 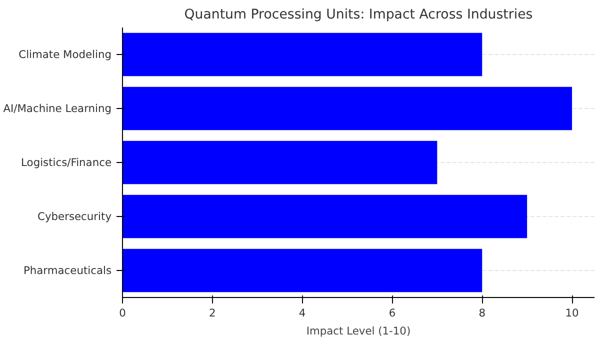 I want to click on y-tick-label: AI/Machine Learning, so click(x=57, y=108).